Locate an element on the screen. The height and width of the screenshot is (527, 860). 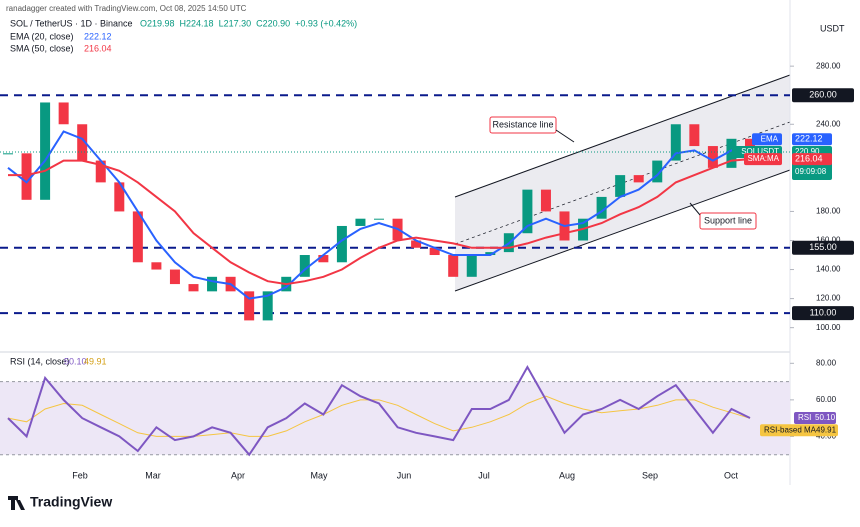
ema-tag-name: EMA is located at coordinates (770, 138).